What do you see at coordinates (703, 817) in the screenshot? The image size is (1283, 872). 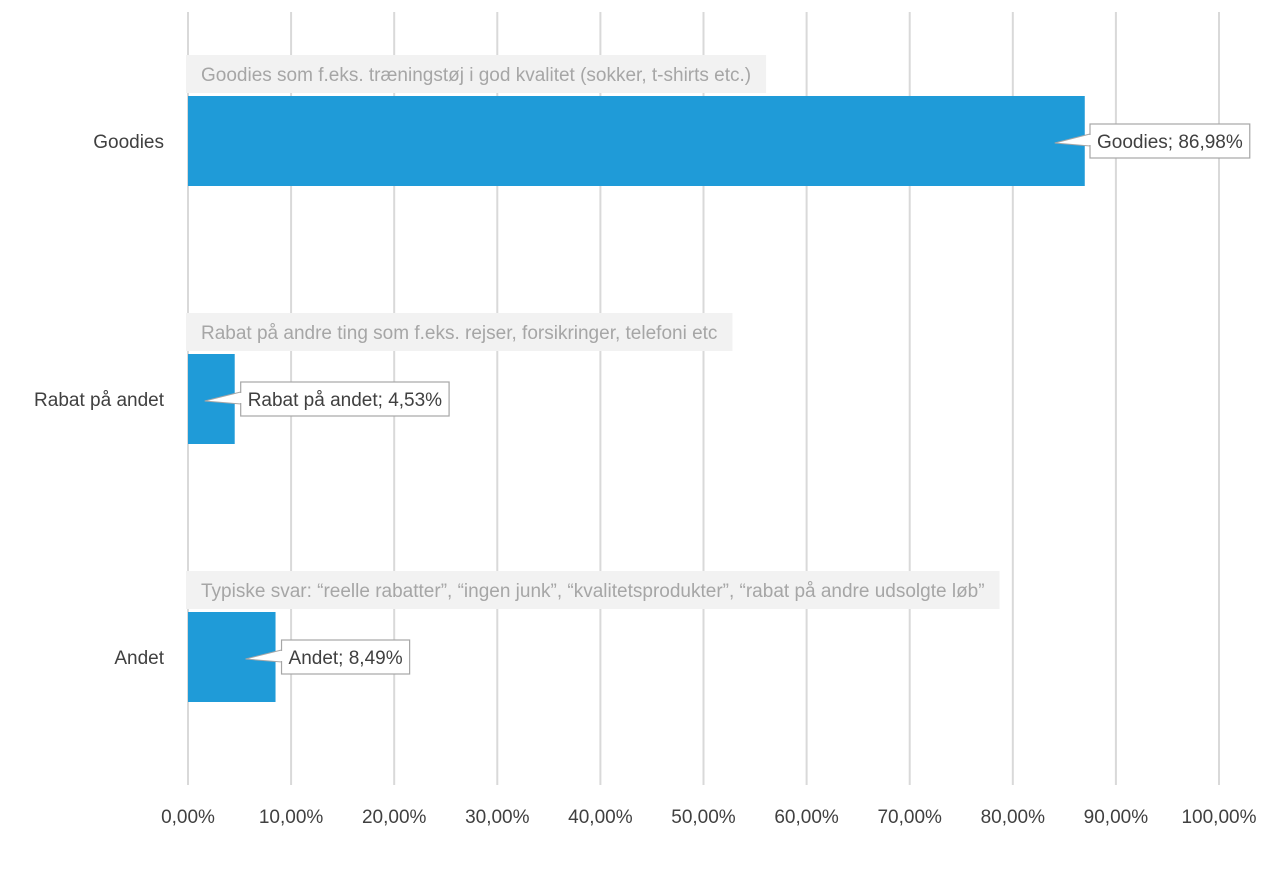 I see `x-tick-label: 50,00%` at bounding box center [703, 817].